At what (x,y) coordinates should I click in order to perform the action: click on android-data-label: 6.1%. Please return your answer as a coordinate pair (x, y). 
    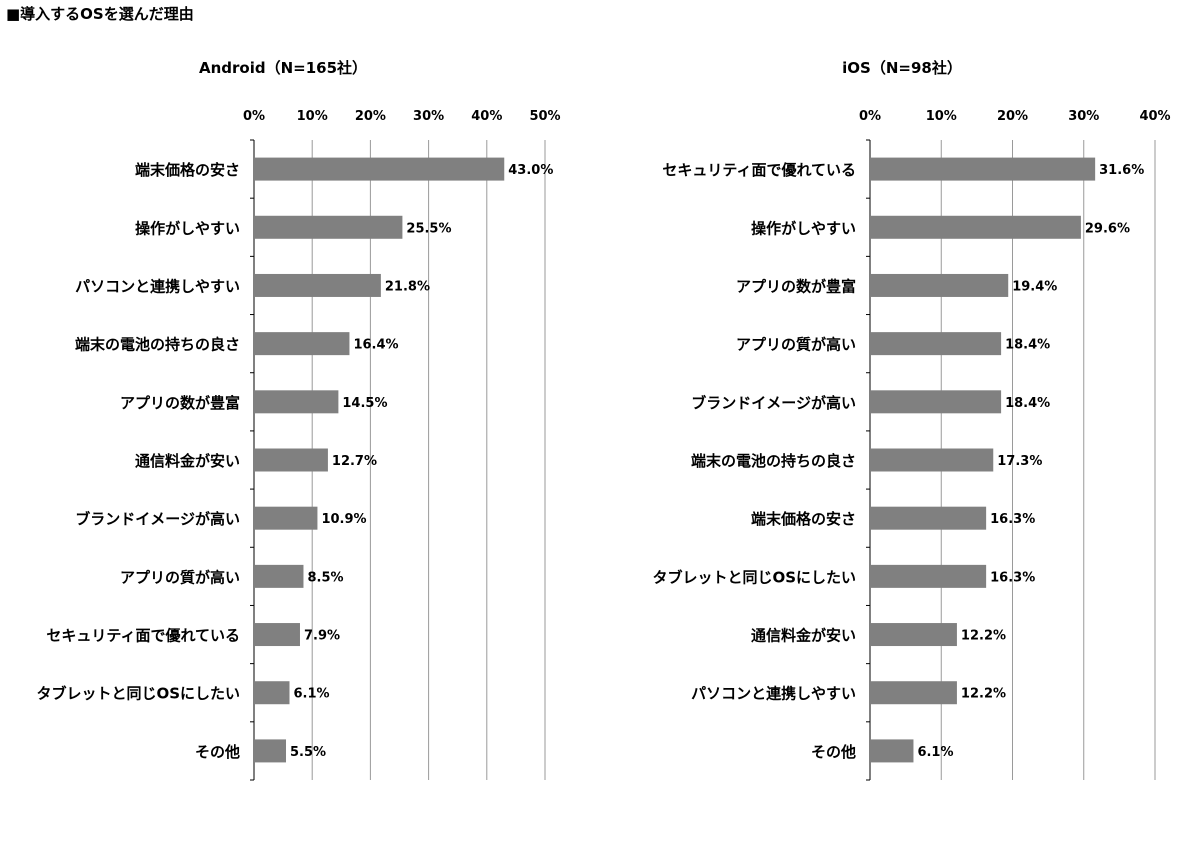
    Looking at the image, I should click on (312, 694).